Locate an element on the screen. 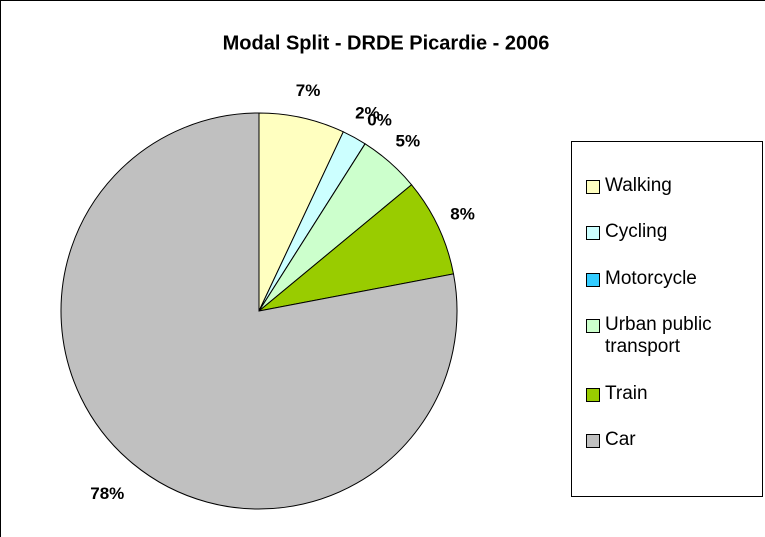 The width and height of the screenshot is (765, 537). legend-item: Walking is located at coordinates (671, 186).